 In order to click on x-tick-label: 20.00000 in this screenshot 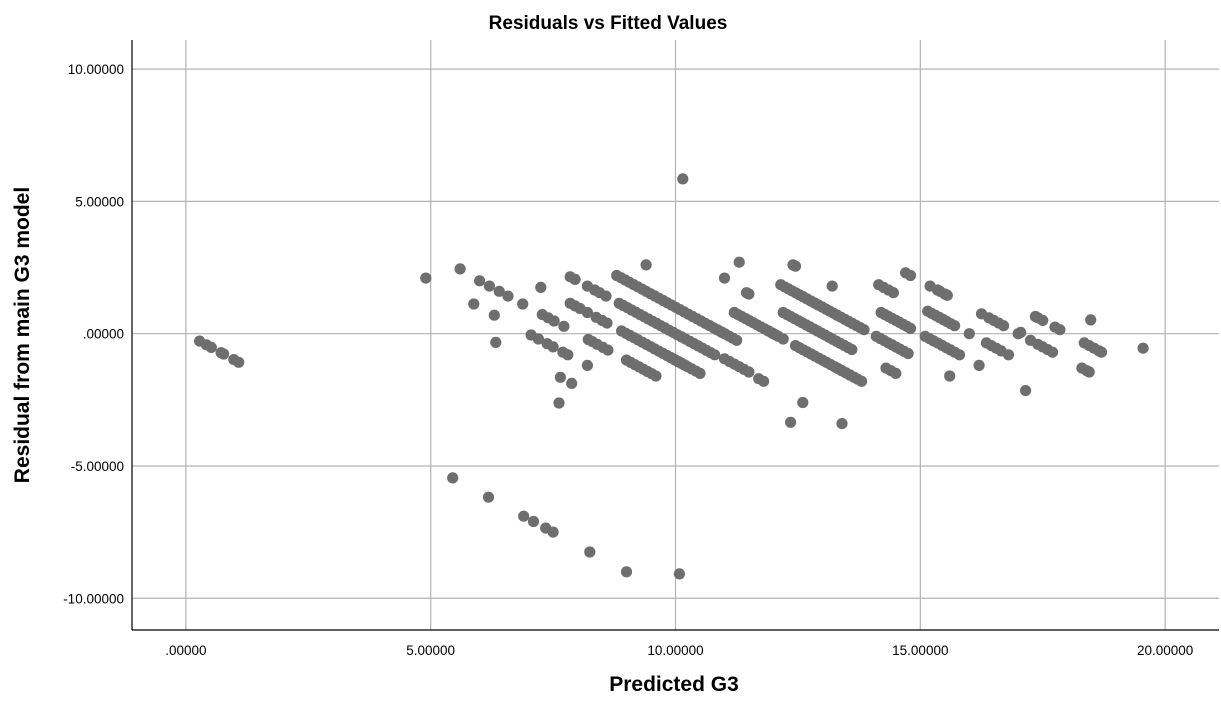, I will do `click(1165, 650)`.